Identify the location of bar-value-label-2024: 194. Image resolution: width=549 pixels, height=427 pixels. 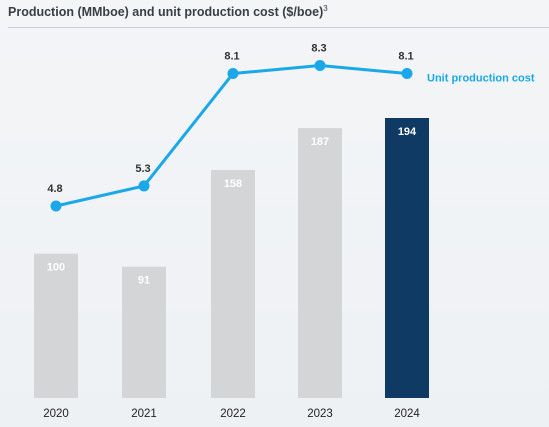
(407, 132).